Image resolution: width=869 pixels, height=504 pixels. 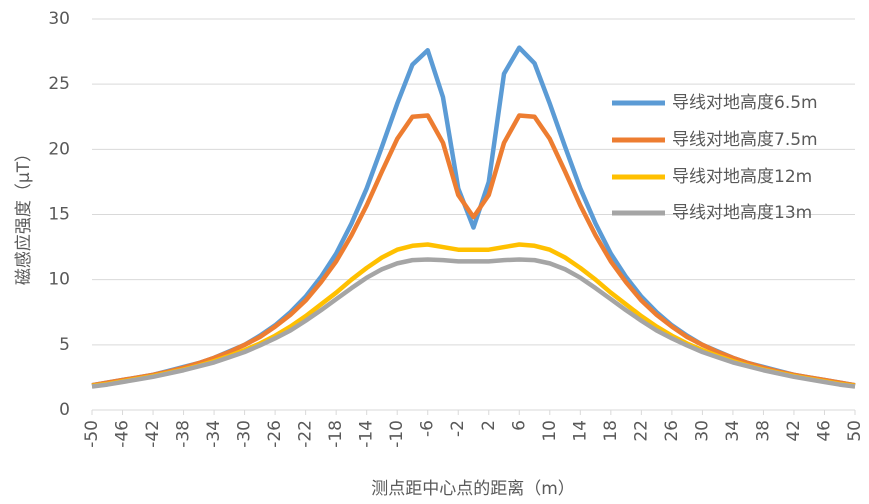 I want to click on x-tick-label: -46, so click(x=123, y=434).